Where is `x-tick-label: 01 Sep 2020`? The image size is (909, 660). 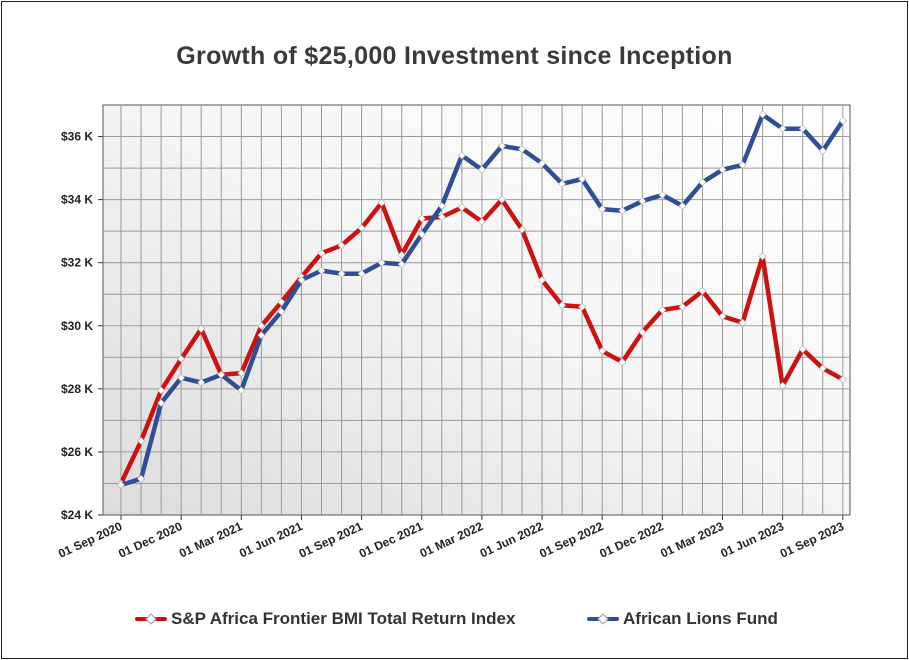
x-tick-label: 01 Sep 2020 is located at coordinates (90, 540).